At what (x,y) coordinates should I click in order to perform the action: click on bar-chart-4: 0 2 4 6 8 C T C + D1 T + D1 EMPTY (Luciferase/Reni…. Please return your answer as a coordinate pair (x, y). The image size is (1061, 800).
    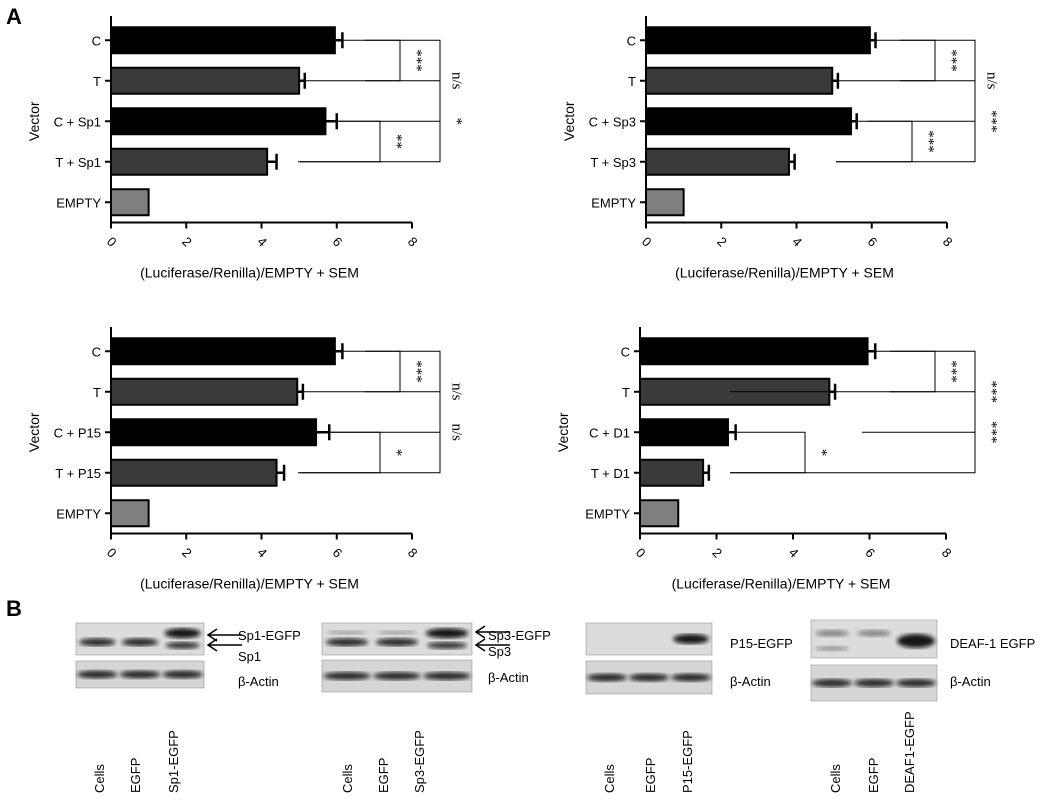
    Looking at the image, I should click on (777, 459).